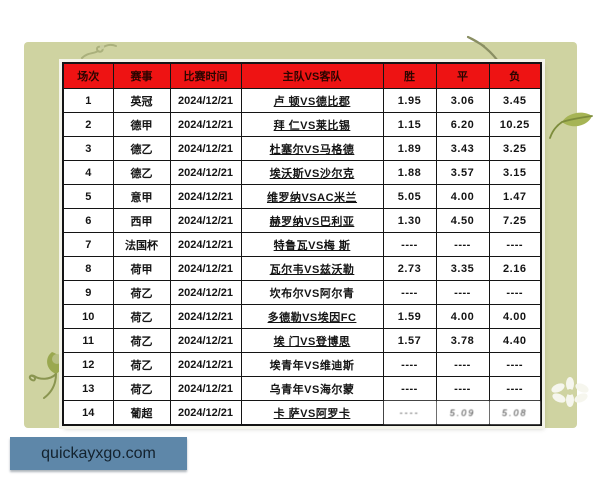 The image size is (600, 480). What do you see at coordinates (141, 100) in the screenshot?
I see `cell-league: 英冠` at bounding box center [141, 100].